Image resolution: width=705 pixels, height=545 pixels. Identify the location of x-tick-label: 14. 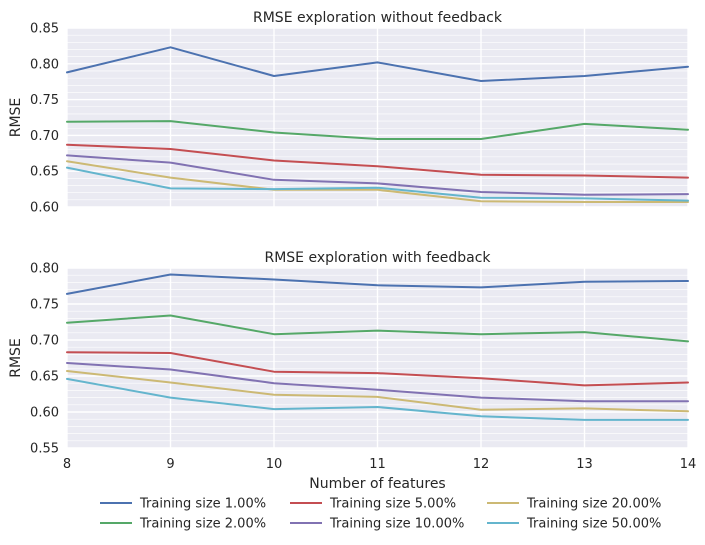
(688, 464).